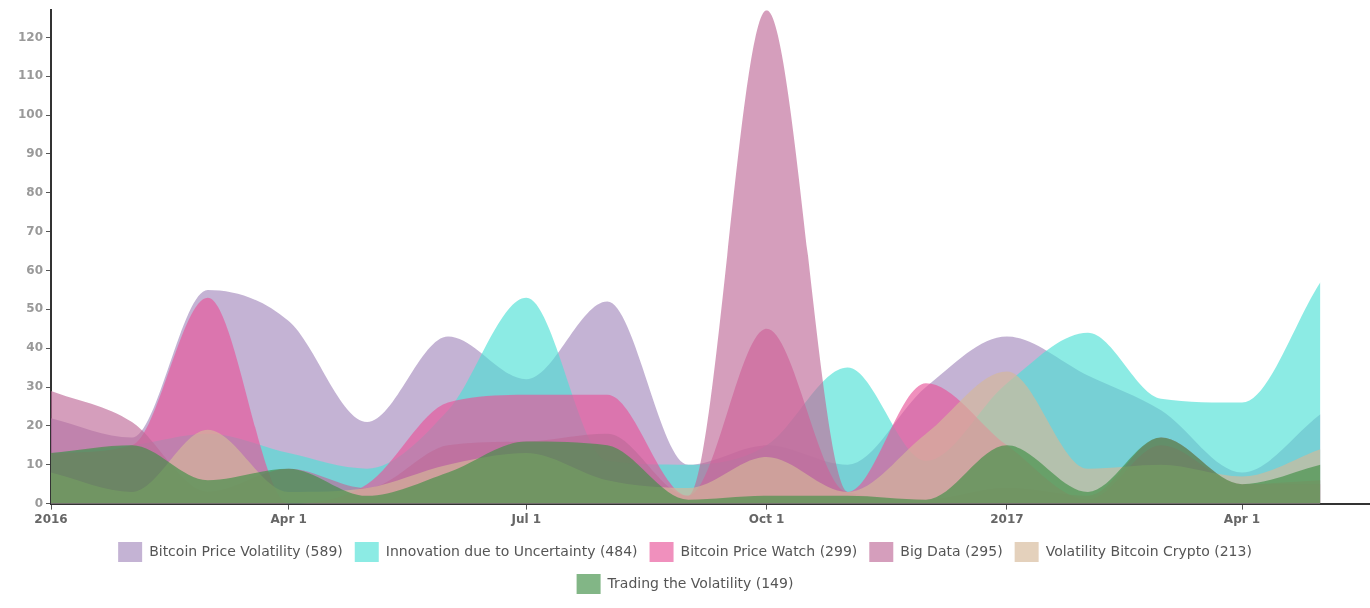 This screenshot has width=1370, height=608. I want to click on y-tick-label: 20, so click(34, 425).